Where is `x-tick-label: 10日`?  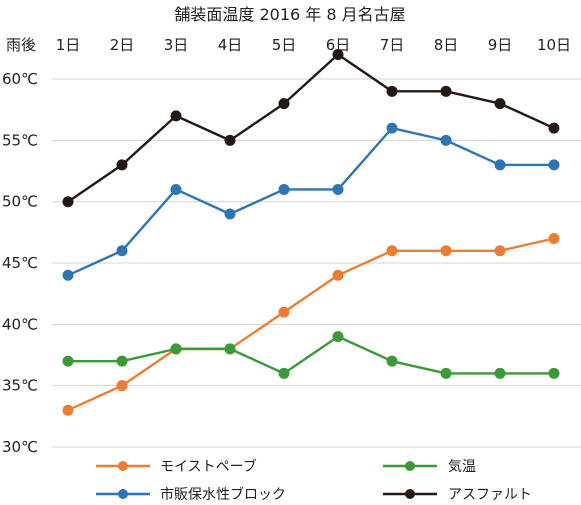
x-tick-label: 10日 is located at coordinates (554, 45).